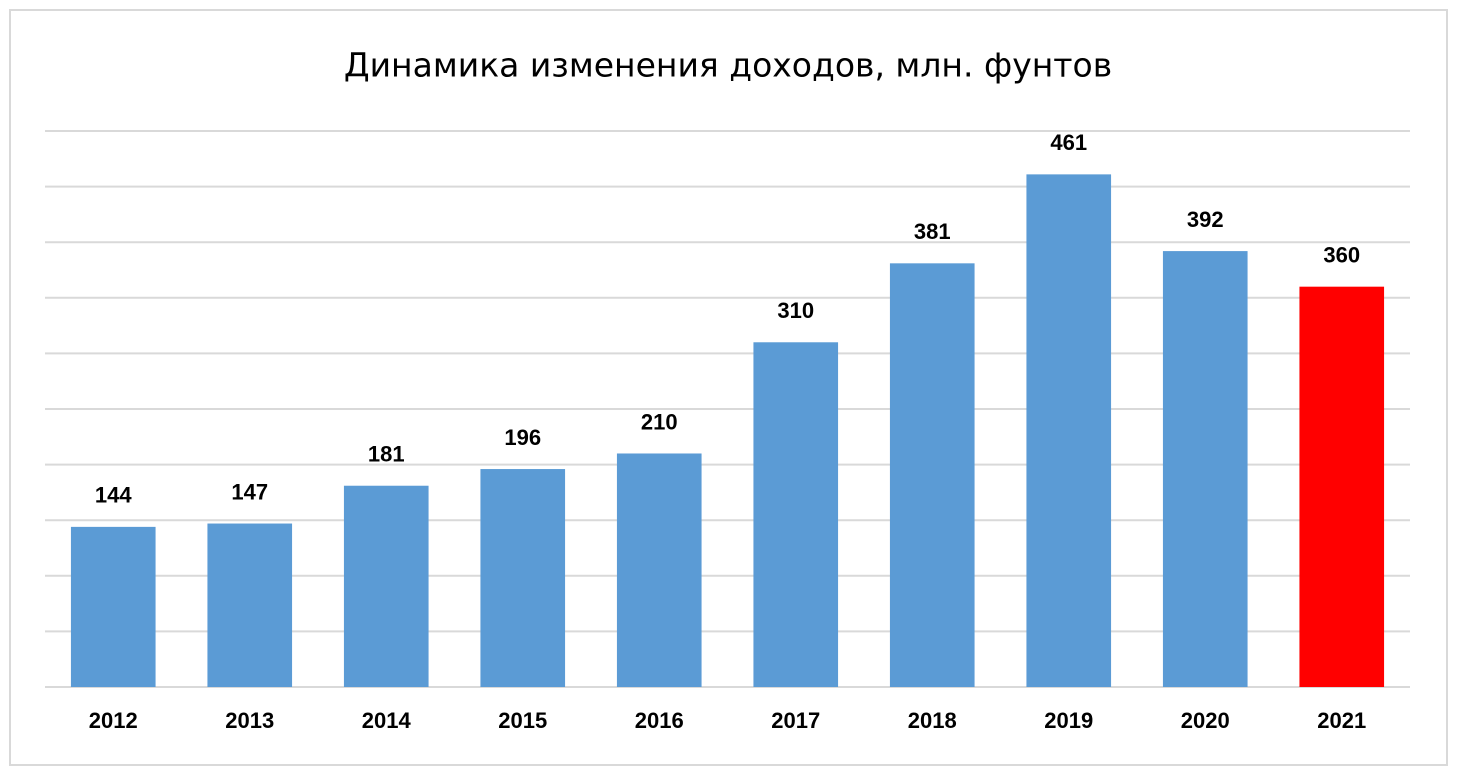  Describe the element at coordinates (1068, 720) in the screenshot. I see `x-tick-label: 2019` at that location.